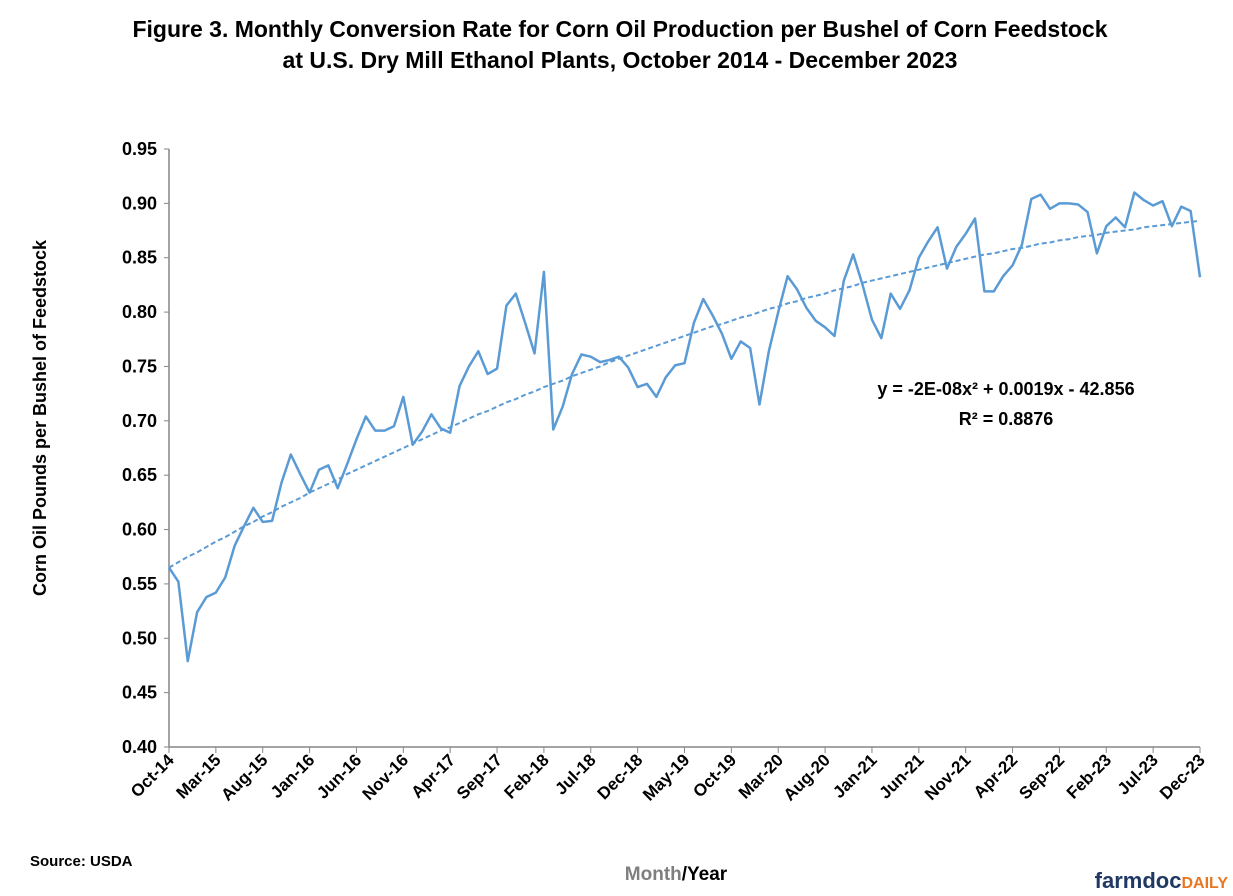  Describe the element at coordinates (479, 776) in the screenshot. I see `x-tick-label: Sep-17` at that location.